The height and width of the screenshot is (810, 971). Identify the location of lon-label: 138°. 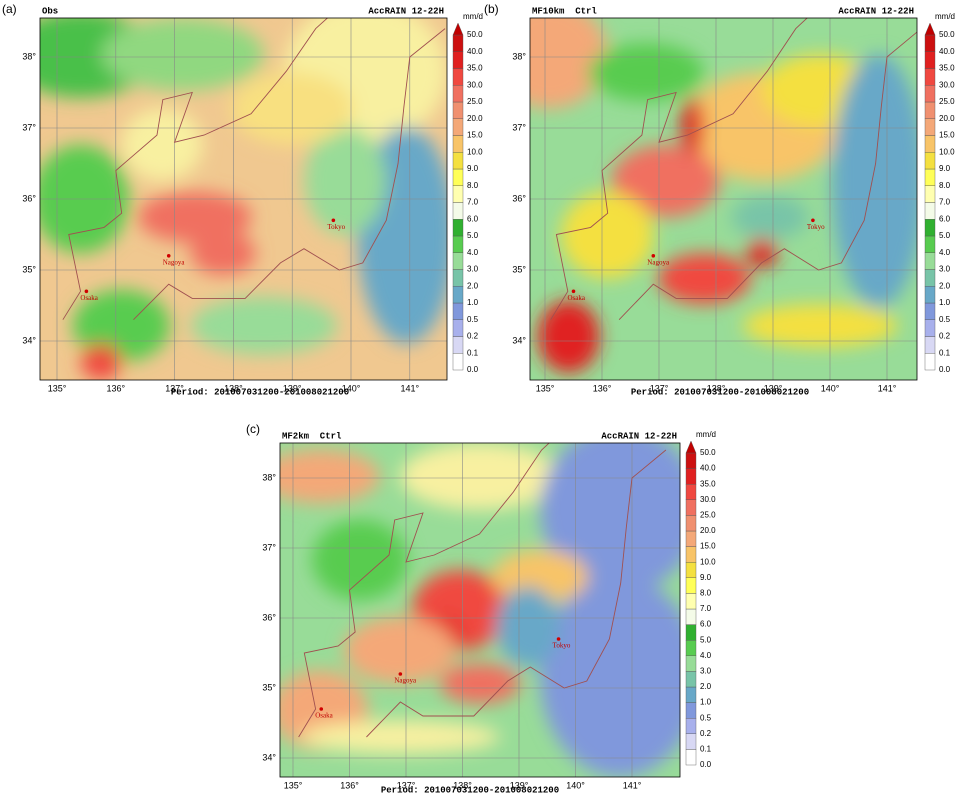
(462, 785).